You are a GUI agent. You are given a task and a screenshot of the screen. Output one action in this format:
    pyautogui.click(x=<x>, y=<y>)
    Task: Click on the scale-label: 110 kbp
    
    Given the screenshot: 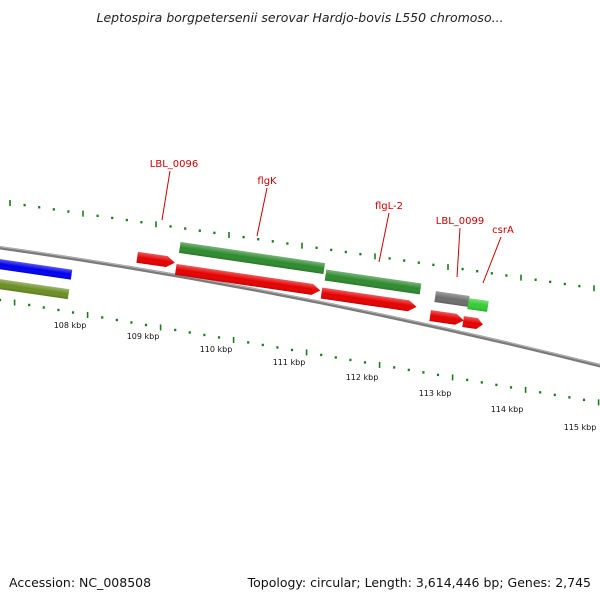 What is the action you would take?
    pyautogui.click(x=216, y=349)
    